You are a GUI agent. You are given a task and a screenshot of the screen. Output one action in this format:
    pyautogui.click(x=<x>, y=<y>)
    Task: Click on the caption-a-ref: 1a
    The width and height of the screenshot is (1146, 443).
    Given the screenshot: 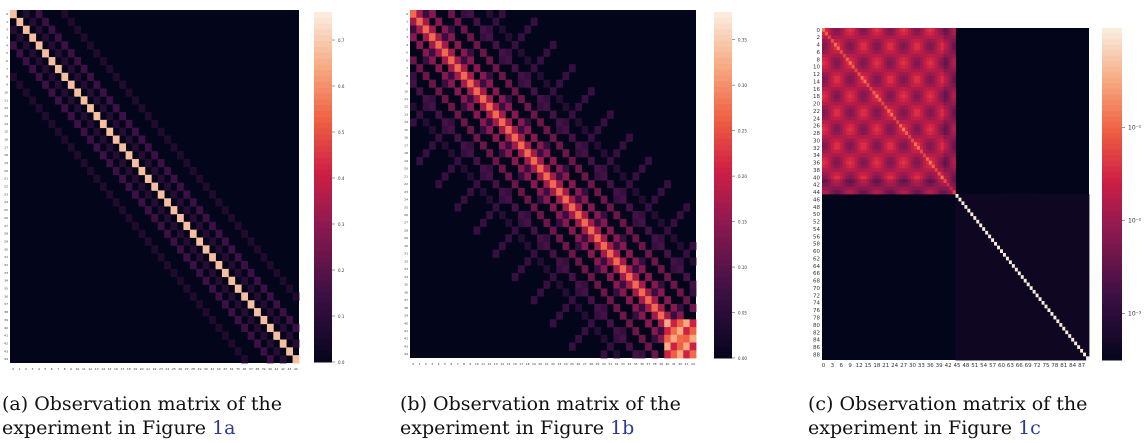 What is the action you would take?
    pyautogui.click(x=224, y=428)
    